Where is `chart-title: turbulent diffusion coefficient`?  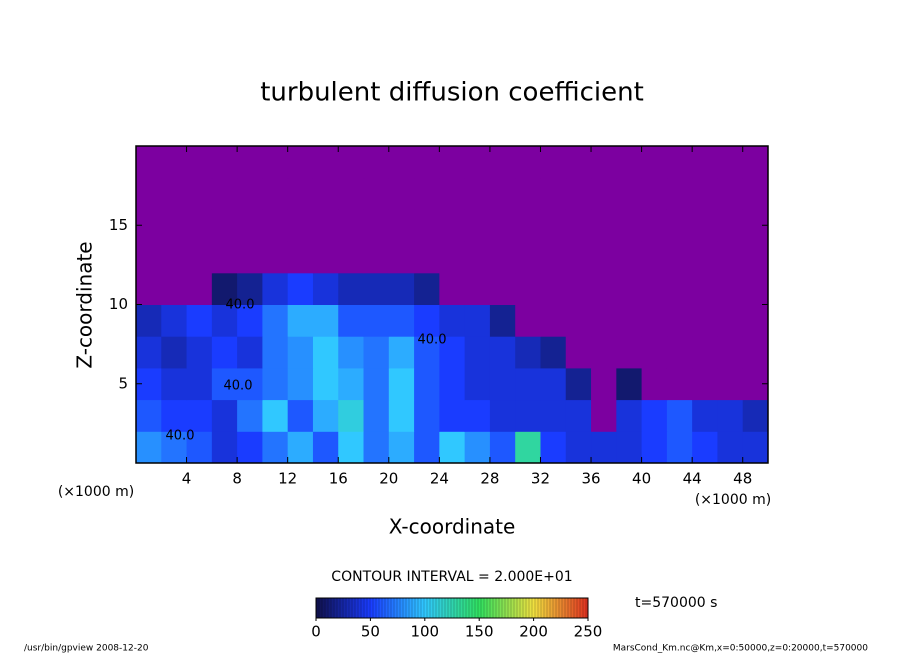
chart-title: turbulent diffusion coefficient is located at coordinates (452, 93).